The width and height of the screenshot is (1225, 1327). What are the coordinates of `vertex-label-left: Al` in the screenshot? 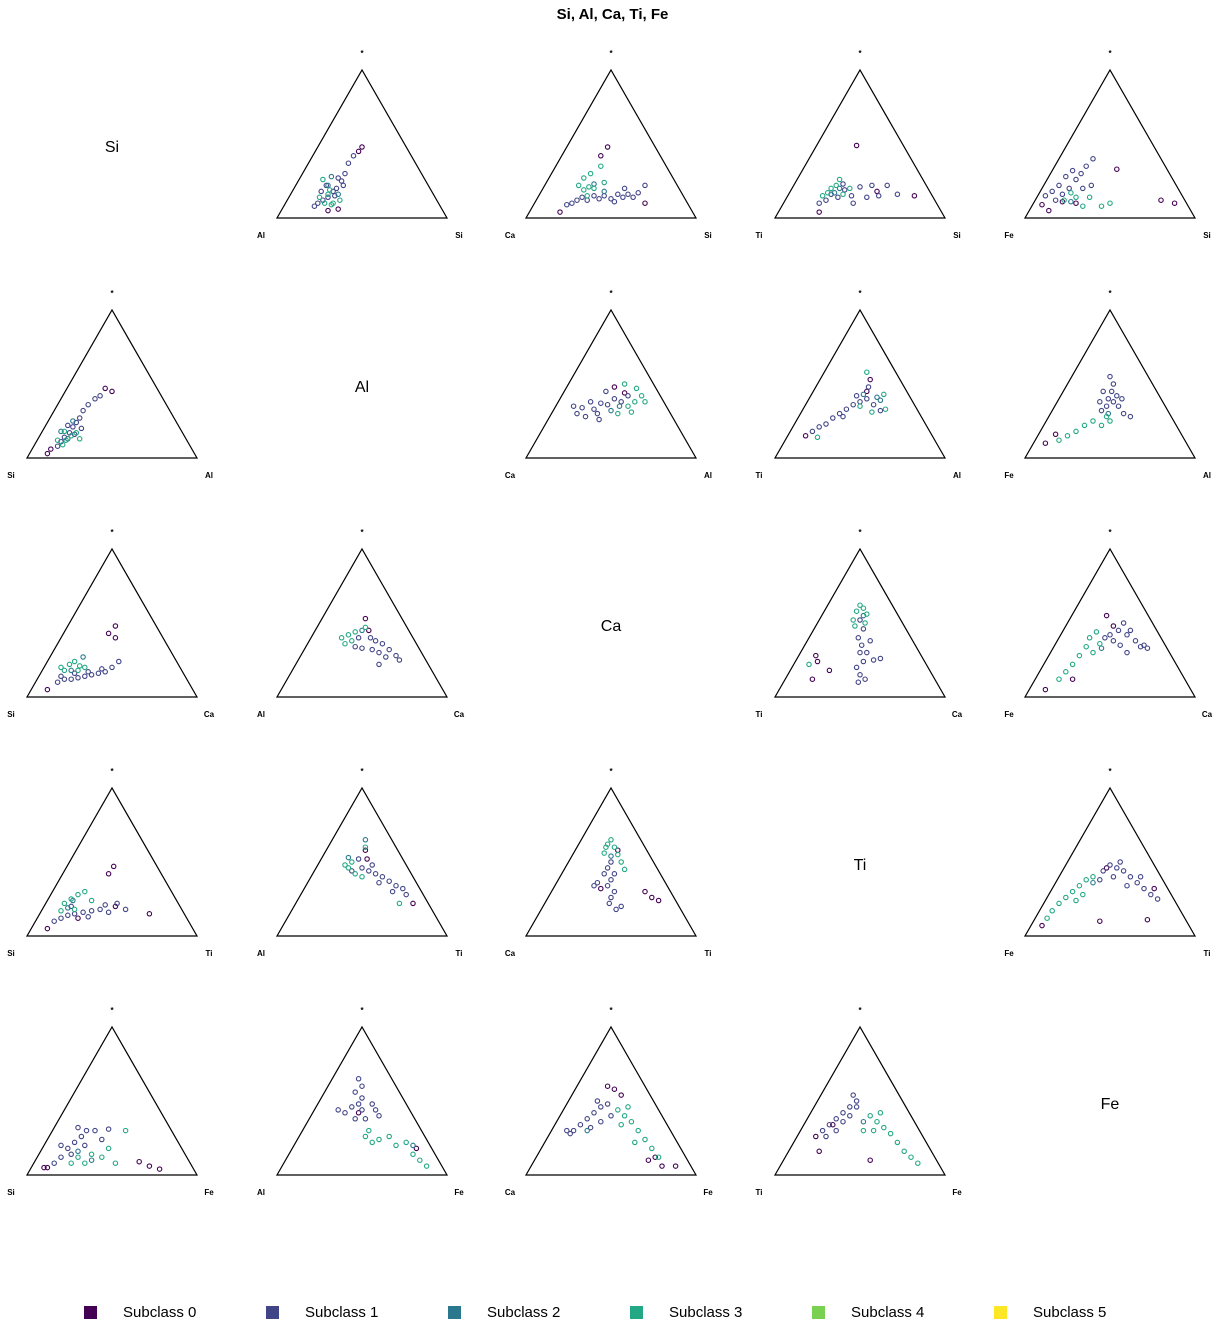 It's located at (261, 235).